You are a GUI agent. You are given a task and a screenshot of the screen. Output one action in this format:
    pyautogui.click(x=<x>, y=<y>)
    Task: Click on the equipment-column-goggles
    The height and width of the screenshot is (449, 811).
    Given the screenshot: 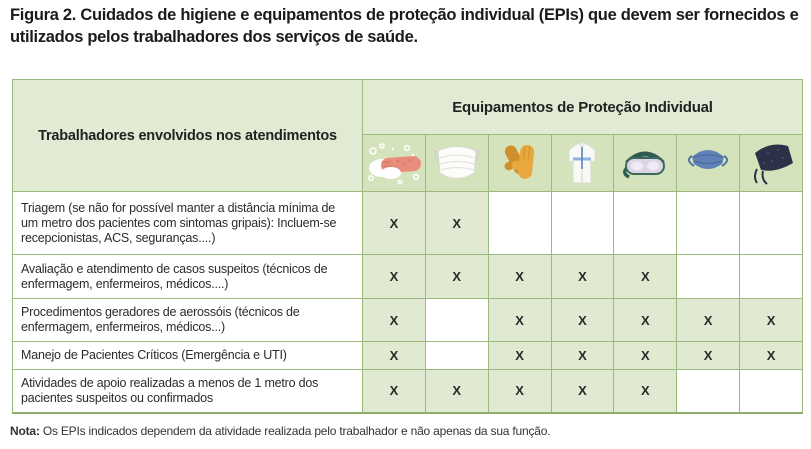 What is the action you would take?
    pyautogui.click(x=645, y=163)
    